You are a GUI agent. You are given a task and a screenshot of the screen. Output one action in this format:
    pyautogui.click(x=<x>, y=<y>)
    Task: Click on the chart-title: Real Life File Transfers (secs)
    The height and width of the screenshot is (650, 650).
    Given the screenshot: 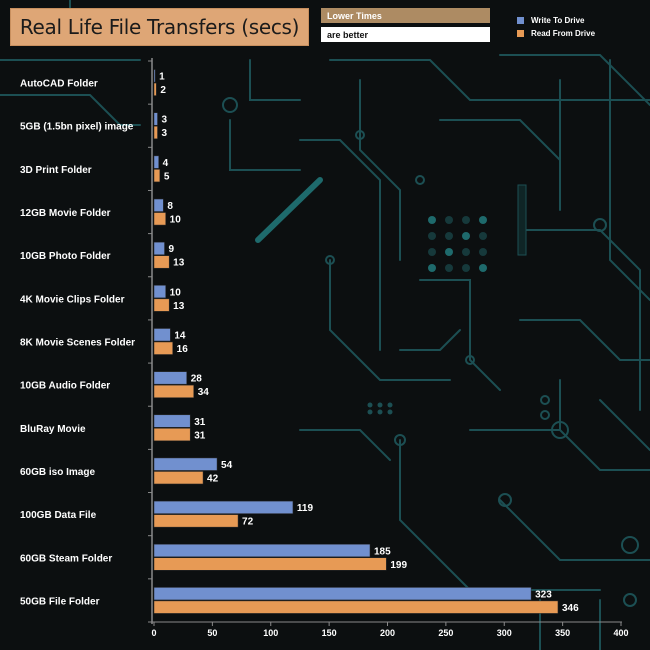 What is the action you would take?
    pyautogui.click(x=159, y=27)
    